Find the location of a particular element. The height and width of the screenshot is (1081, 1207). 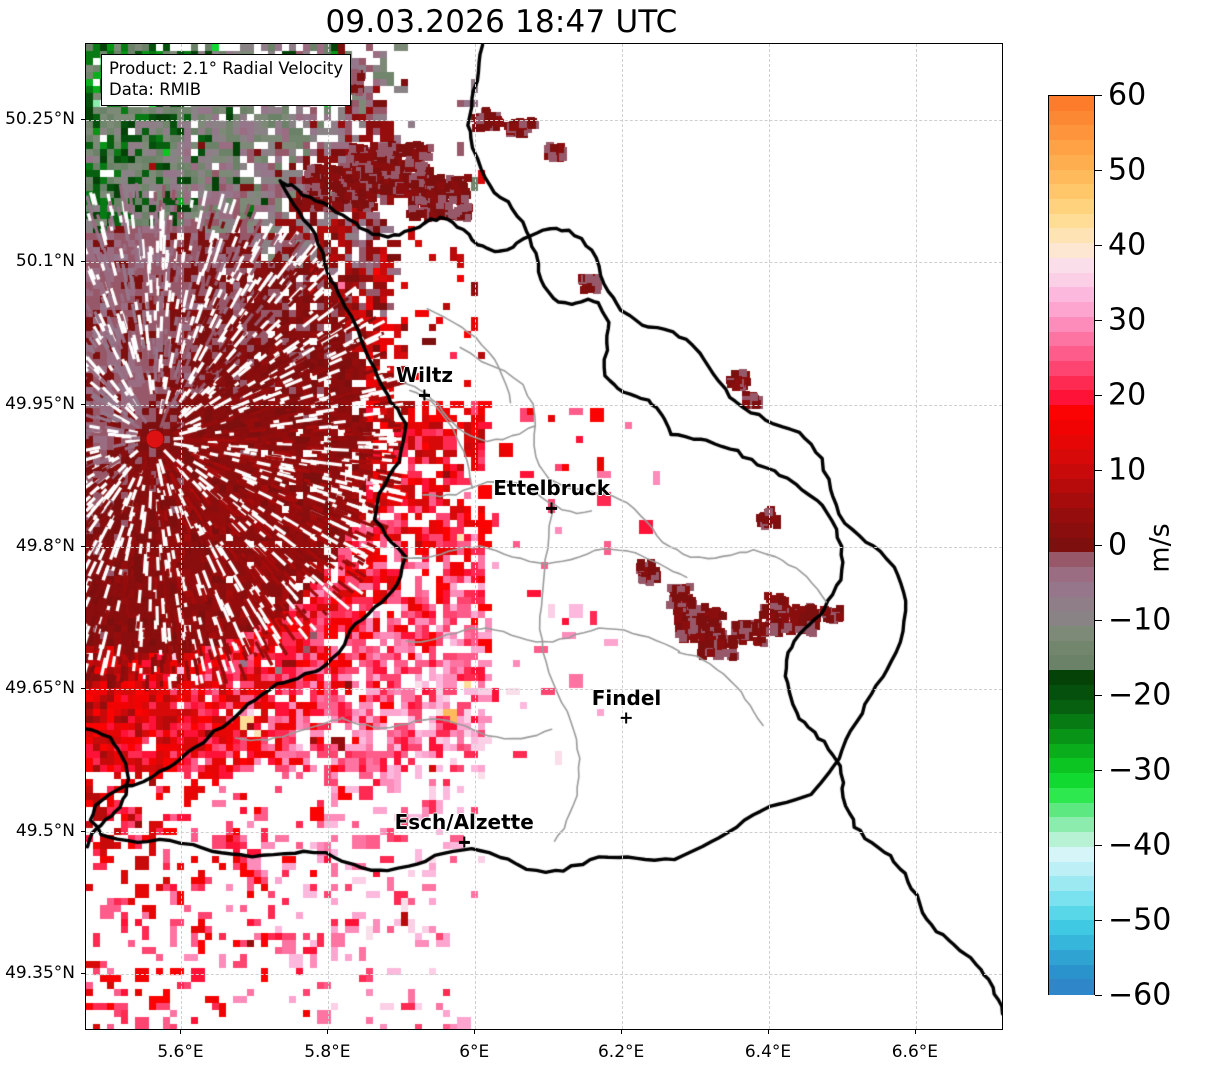

colorbar-tick-label: 40 is located at coordinates (1127, 245).